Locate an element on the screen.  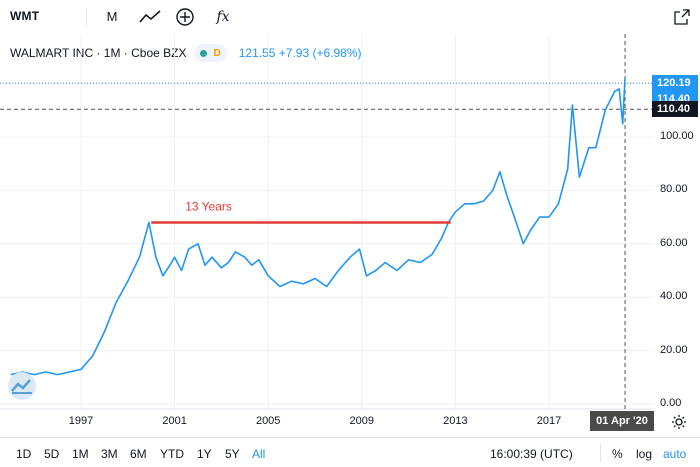
crosshair-date-tag: 01 Apr '20 is located at coordinates (622, 421).